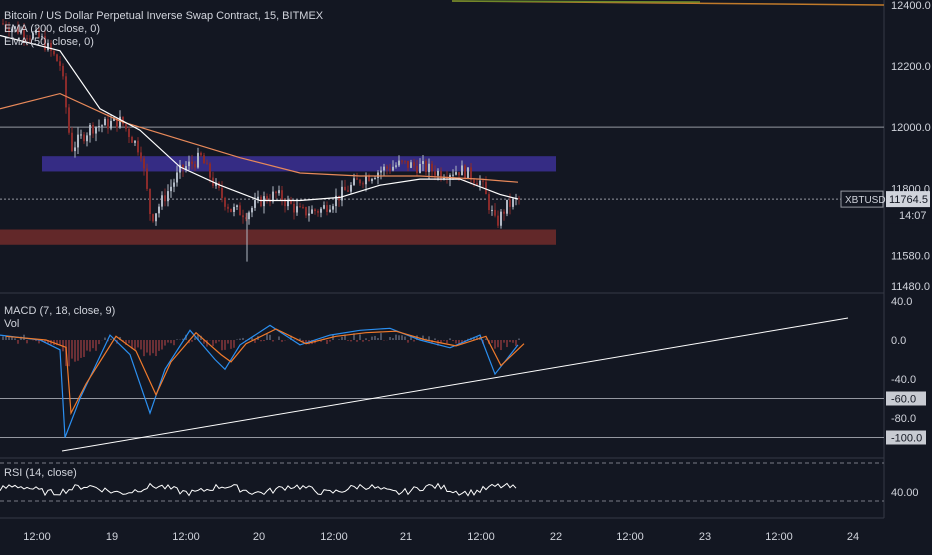 The height and width of the screenshot is (555, 932). What do you see at coordinates (40, 473) in the screenshot?
I see `rsi-label: RSI (14, close)` at bounding box center [40, 473].